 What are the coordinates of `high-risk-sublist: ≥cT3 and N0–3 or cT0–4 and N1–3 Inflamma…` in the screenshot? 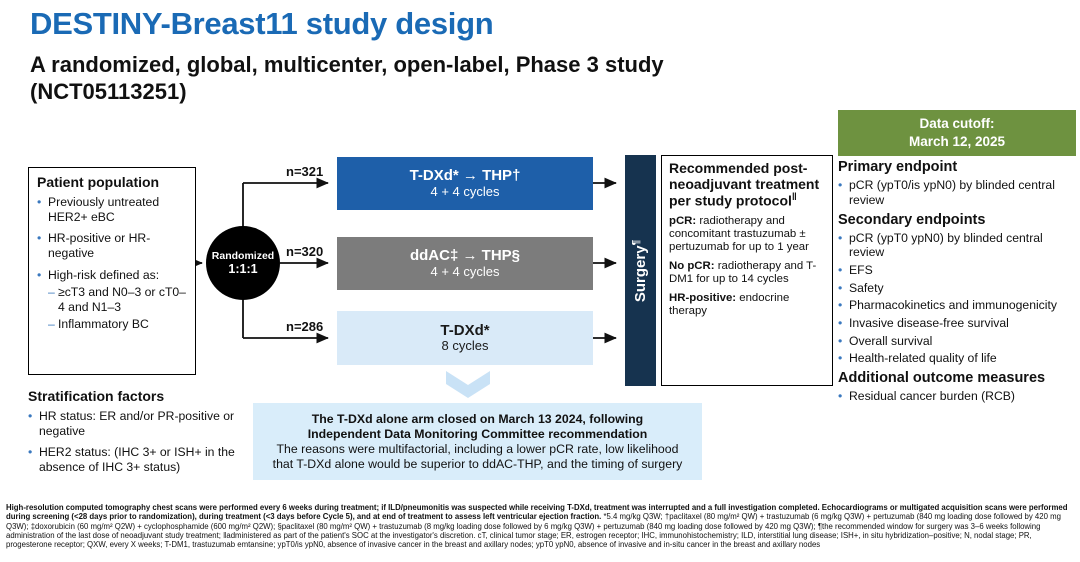 It's located at (117, 308).